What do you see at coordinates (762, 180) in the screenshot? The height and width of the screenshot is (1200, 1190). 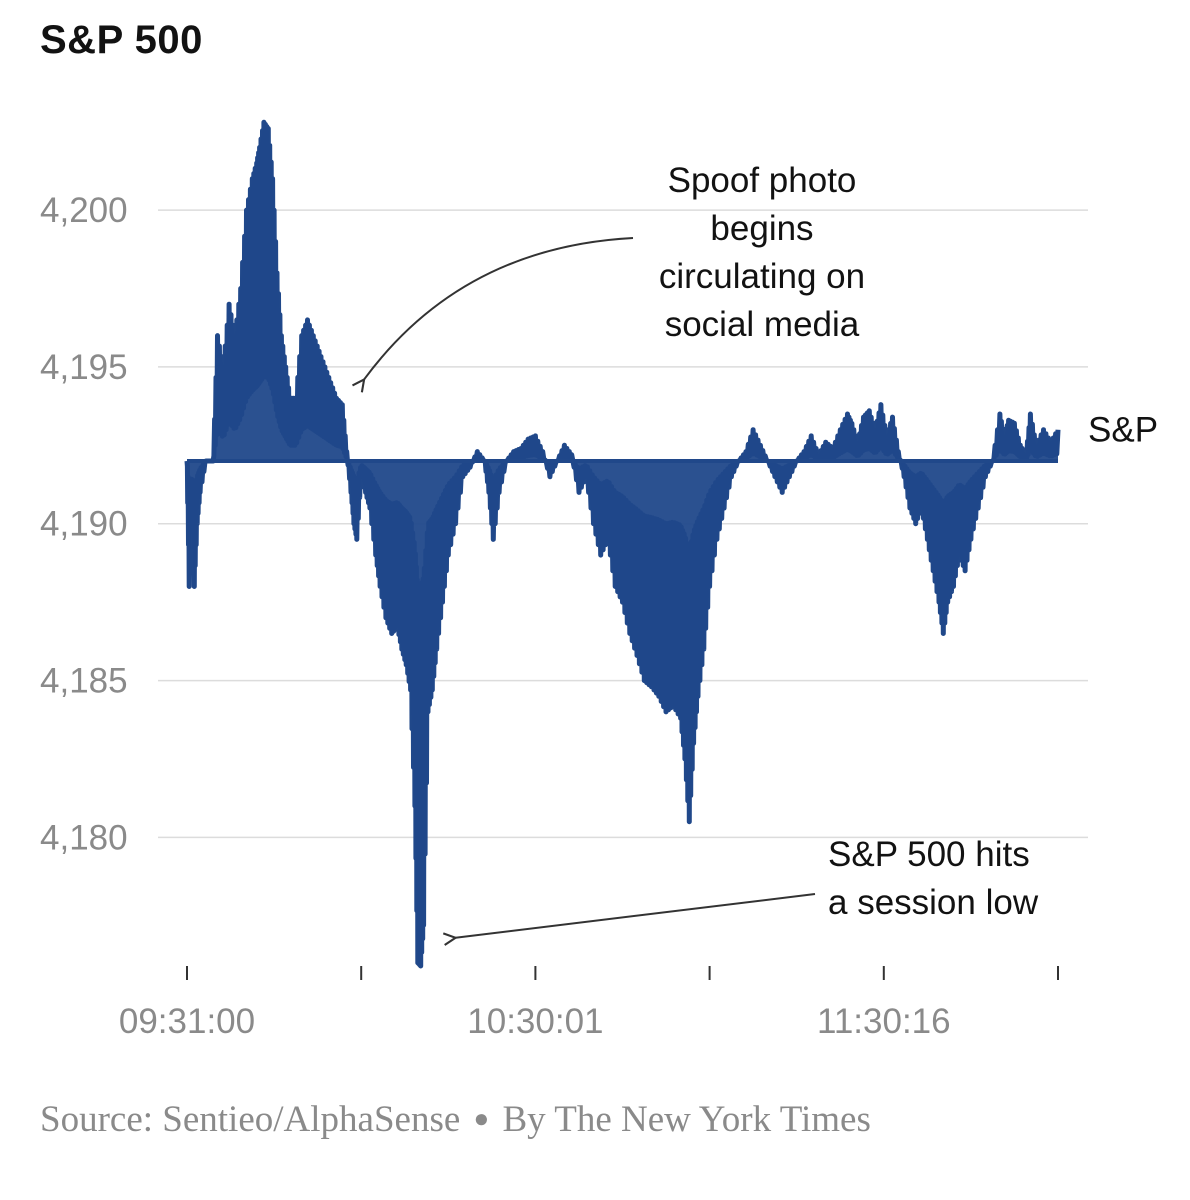 I see `annotation-spoof-line: Spoof photo` at bounding box center [762, 180].